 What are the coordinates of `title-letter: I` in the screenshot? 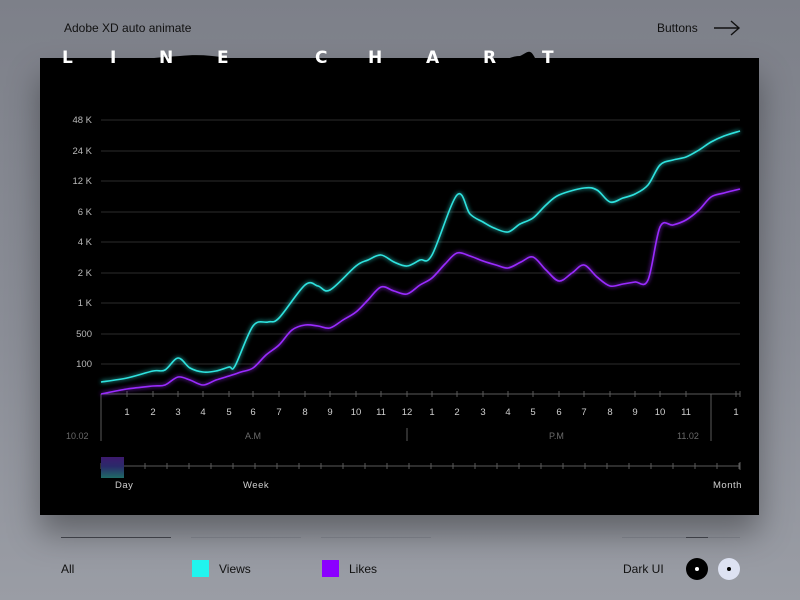 It's located at (113, 58).